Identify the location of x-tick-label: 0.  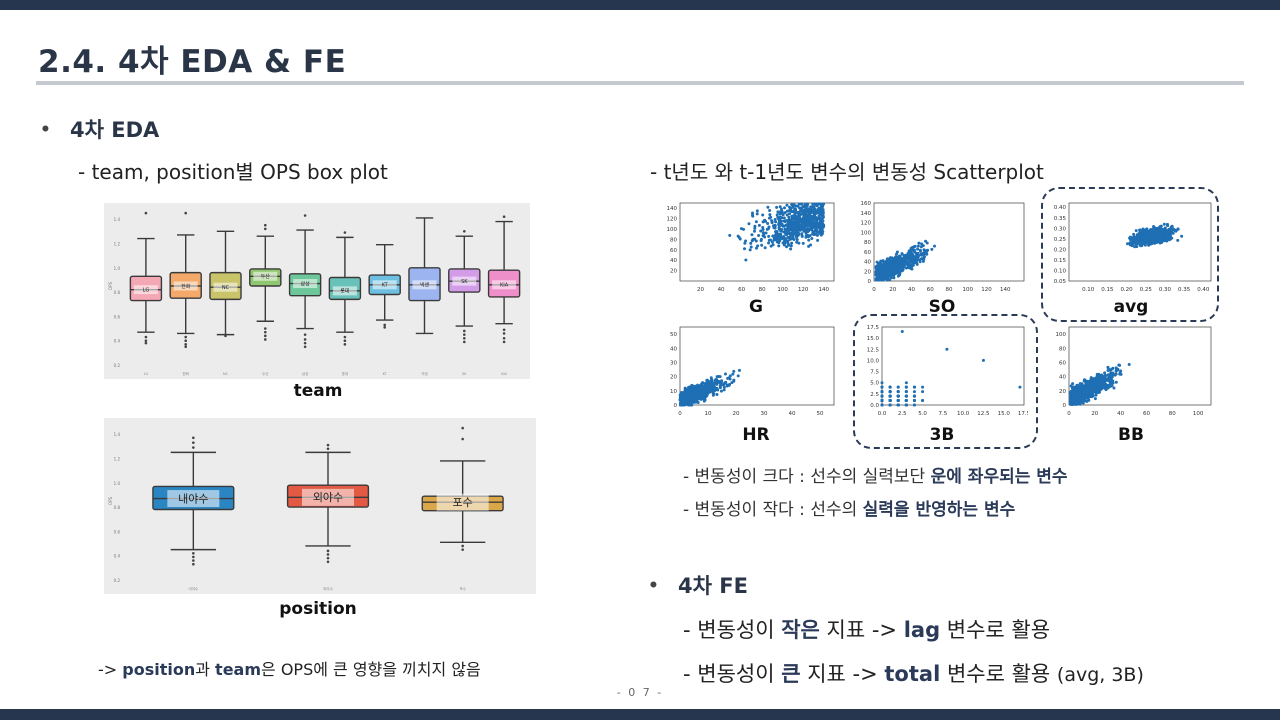
(1069, 414).